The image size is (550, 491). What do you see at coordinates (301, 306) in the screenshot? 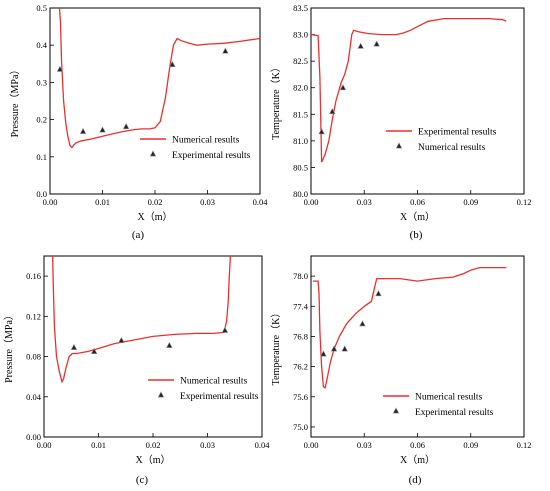
I see `y-tick-label: 77.4` at bounding box center [301, 306].